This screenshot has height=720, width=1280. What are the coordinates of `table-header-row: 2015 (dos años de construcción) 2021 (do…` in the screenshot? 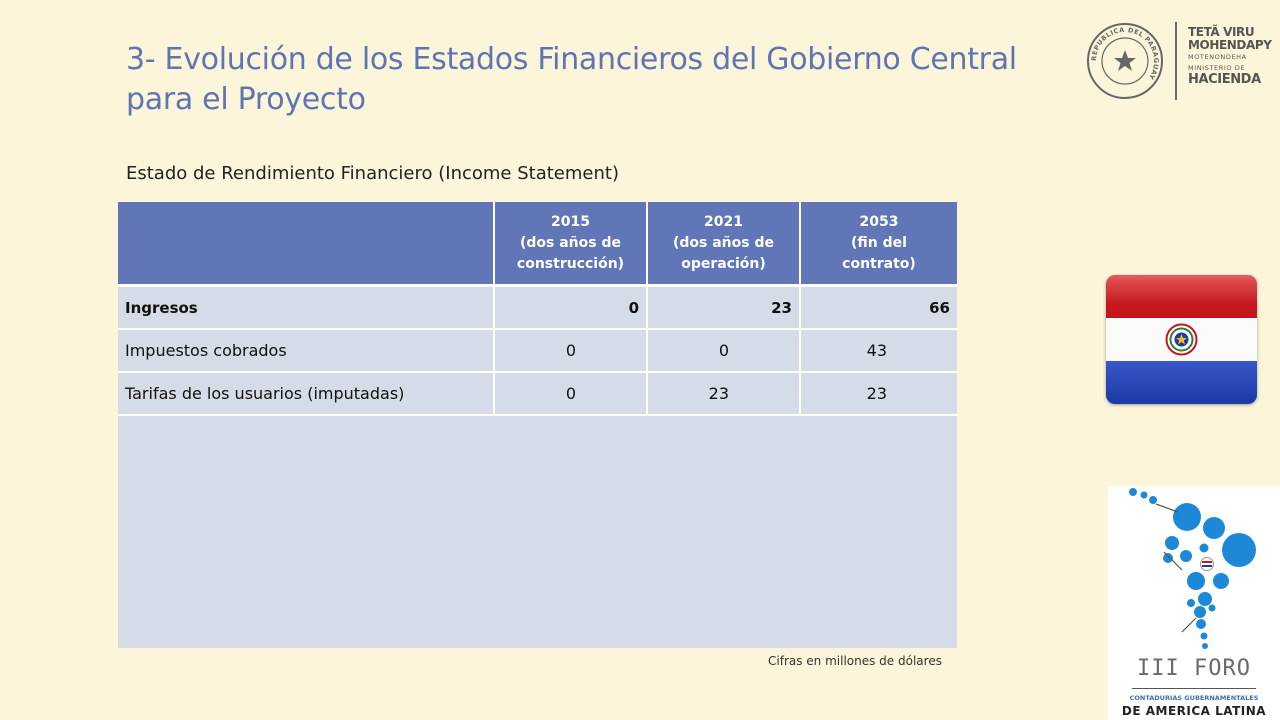 It's located at (537, 244).